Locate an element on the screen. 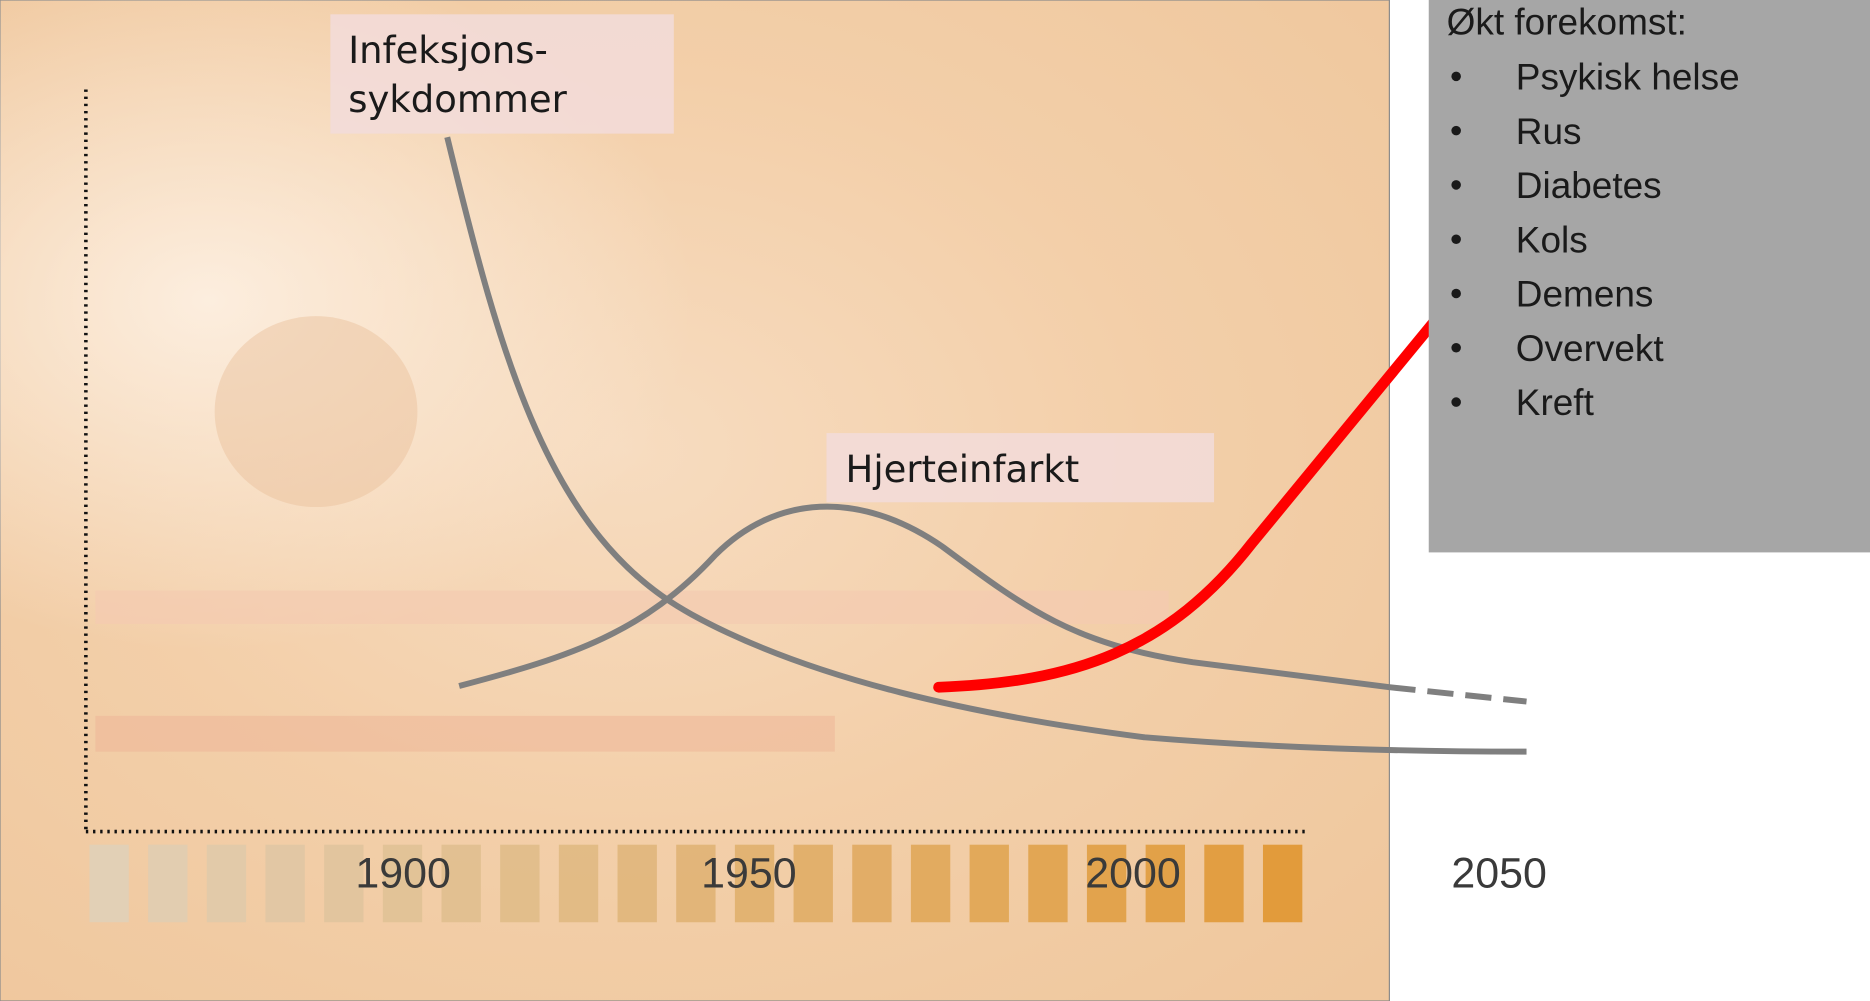 The image size is (1870, 1001). rising-arrow is located at coordinates (1216, 467).